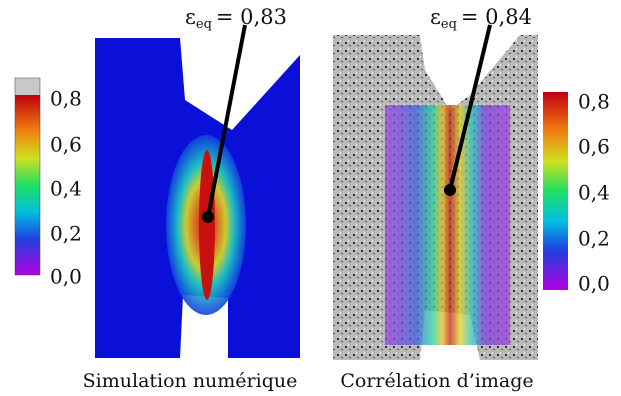 The image size is (621, 396). I want to click on value: = 0,84, so click(496, 17).